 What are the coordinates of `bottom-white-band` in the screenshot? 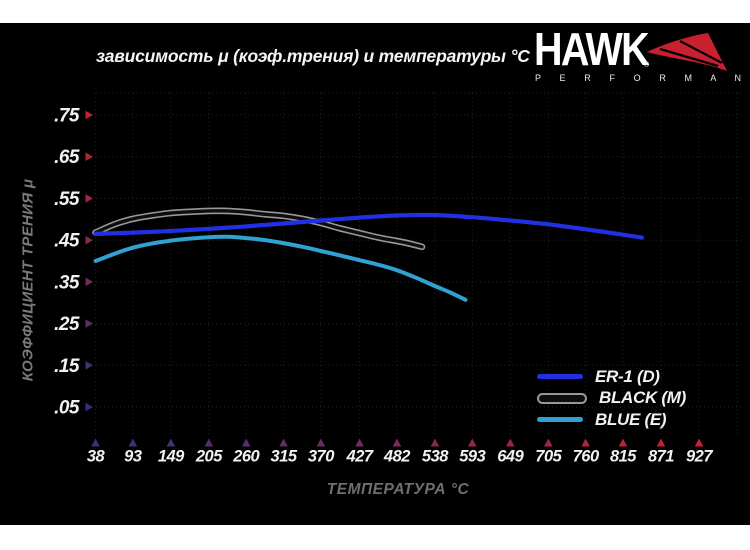 It's located at (375, 537).